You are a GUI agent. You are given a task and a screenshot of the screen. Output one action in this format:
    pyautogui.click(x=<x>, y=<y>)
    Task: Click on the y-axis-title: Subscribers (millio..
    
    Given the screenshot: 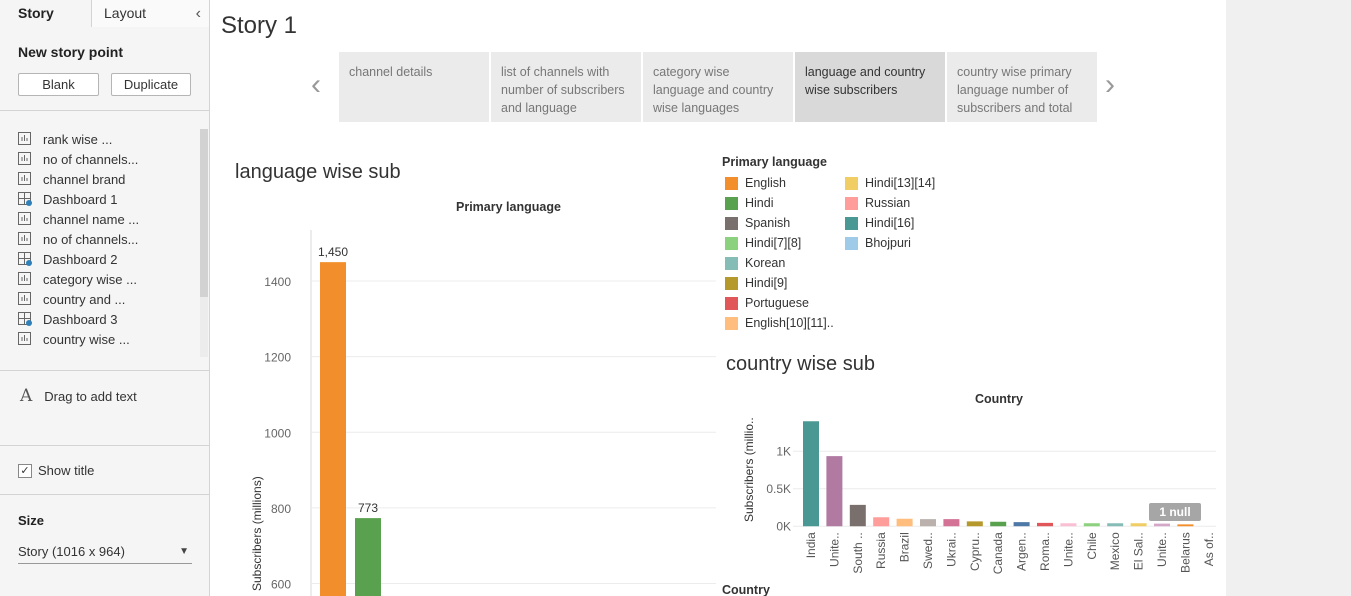 What is the action you would take?
    pyautogui.click(x=749, y=469)
    